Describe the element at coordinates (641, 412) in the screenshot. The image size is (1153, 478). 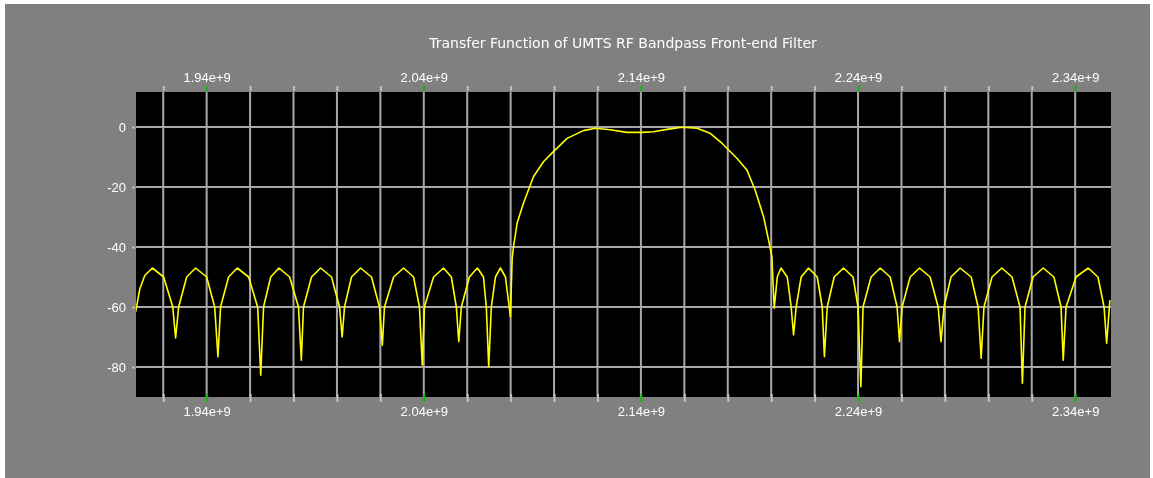
I see `x2-tick-label: 2.14e+9` at that location.